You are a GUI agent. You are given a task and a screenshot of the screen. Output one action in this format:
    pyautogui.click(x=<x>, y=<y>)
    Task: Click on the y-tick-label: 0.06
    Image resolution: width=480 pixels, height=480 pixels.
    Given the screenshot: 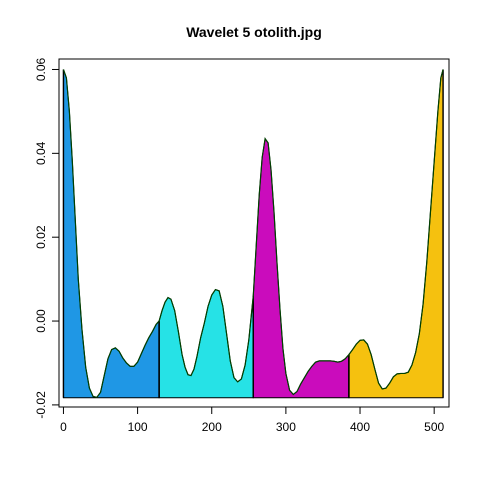 What is the action you would take?
    pyautogui.click(x=41, y=69)
    